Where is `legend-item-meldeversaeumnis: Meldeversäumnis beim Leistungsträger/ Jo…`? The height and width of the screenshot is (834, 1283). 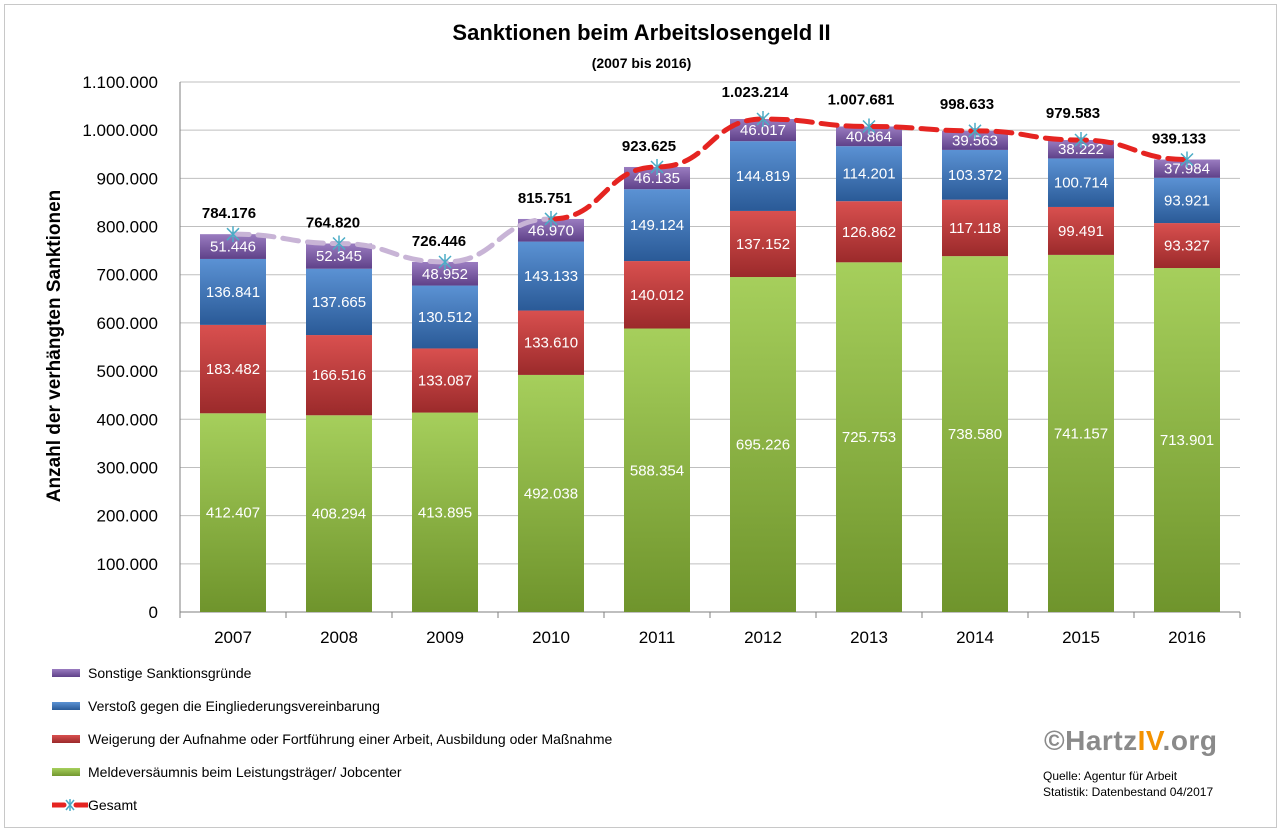 legend-item-meldeversaeumnis: Meldeversäumnis beim Leistungsträger/ Jo… is located at coordinates (332, 771).